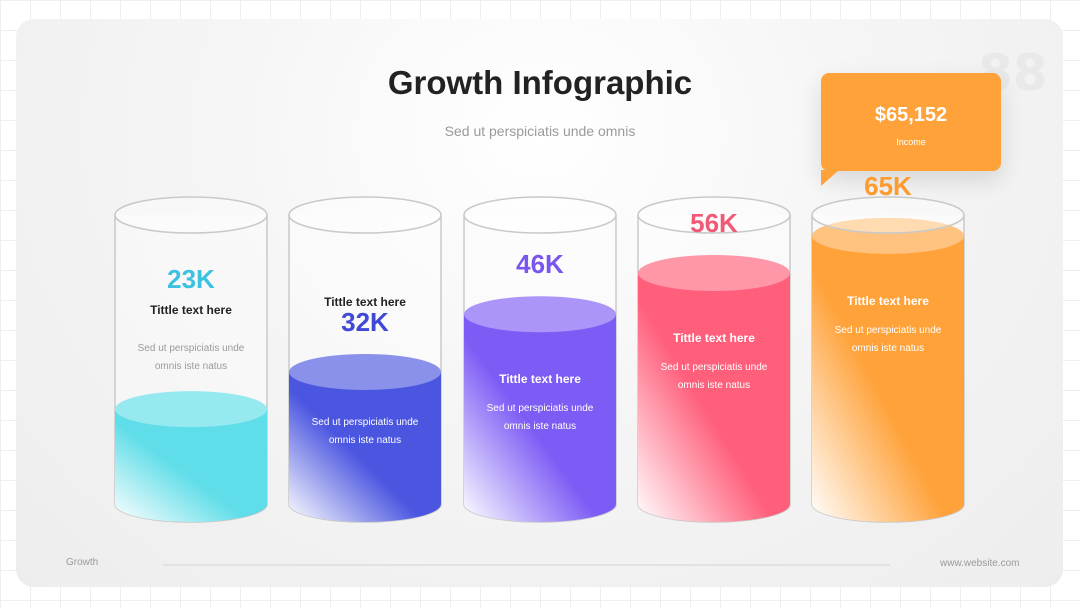 Image resolution: width=1080 pixels, height=608 pixels. Describe the element at coordinates (82, 562) in the screenshot. I see `footer-section-label: Growth` at that location.